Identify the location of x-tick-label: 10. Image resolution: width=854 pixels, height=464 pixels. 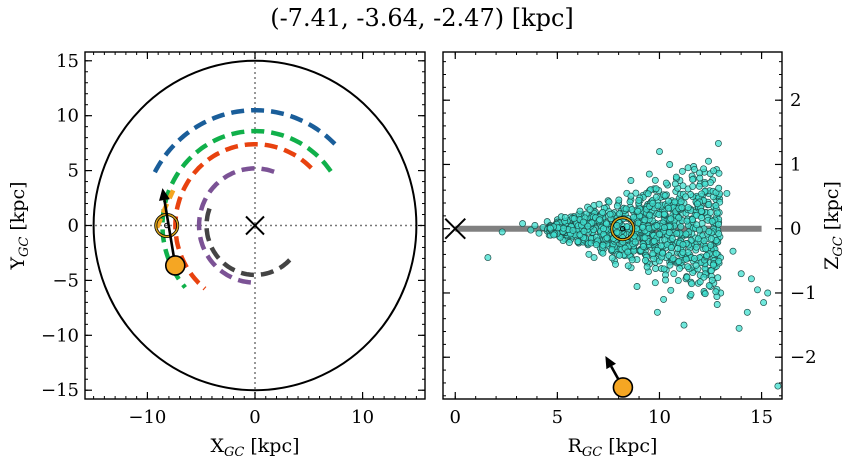
(659, 417).